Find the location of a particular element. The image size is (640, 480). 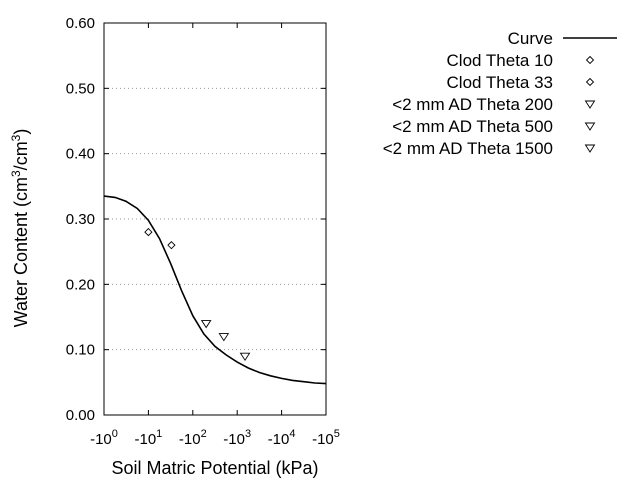

legend-label: <2 mm AD Theta 200 is located at coordinates (472, 104).